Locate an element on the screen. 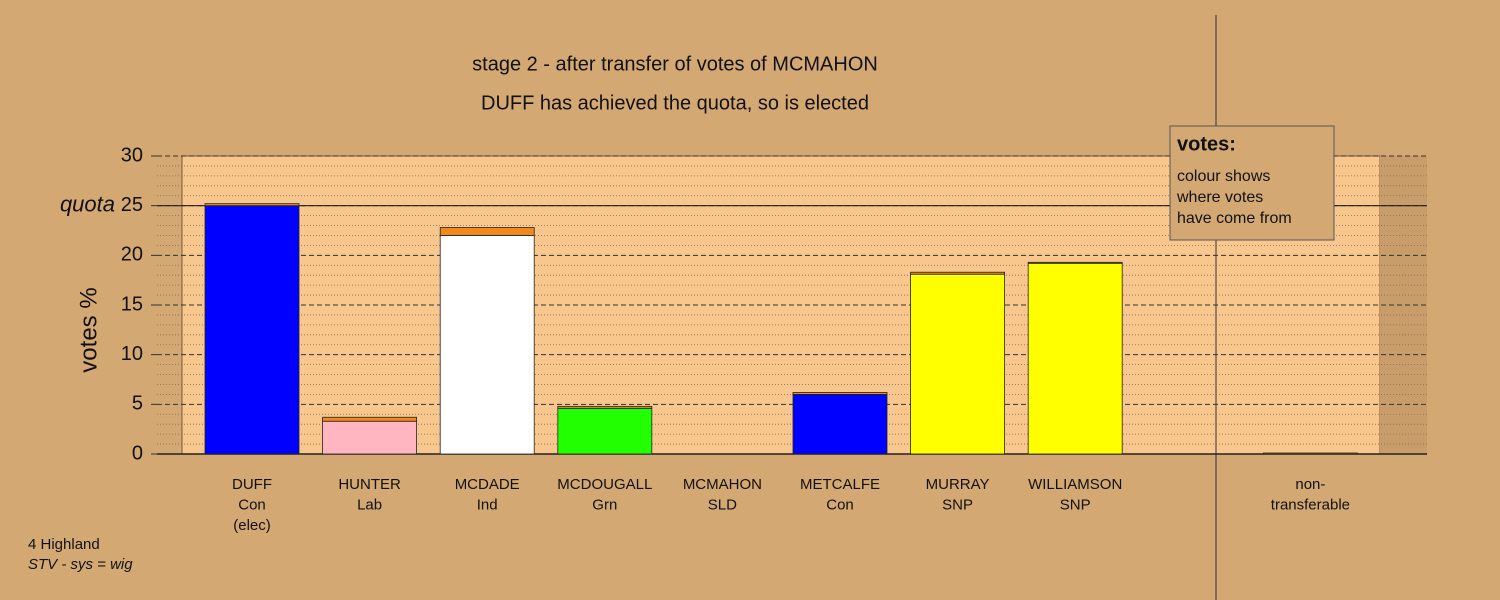 The image size is (1500, 600). legend-text: have come from is located at coordinates (1234, 218).